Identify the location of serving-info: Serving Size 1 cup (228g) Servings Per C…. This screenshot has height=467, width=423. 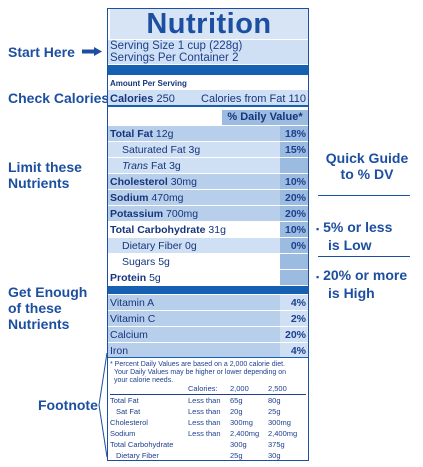
(208, 52).